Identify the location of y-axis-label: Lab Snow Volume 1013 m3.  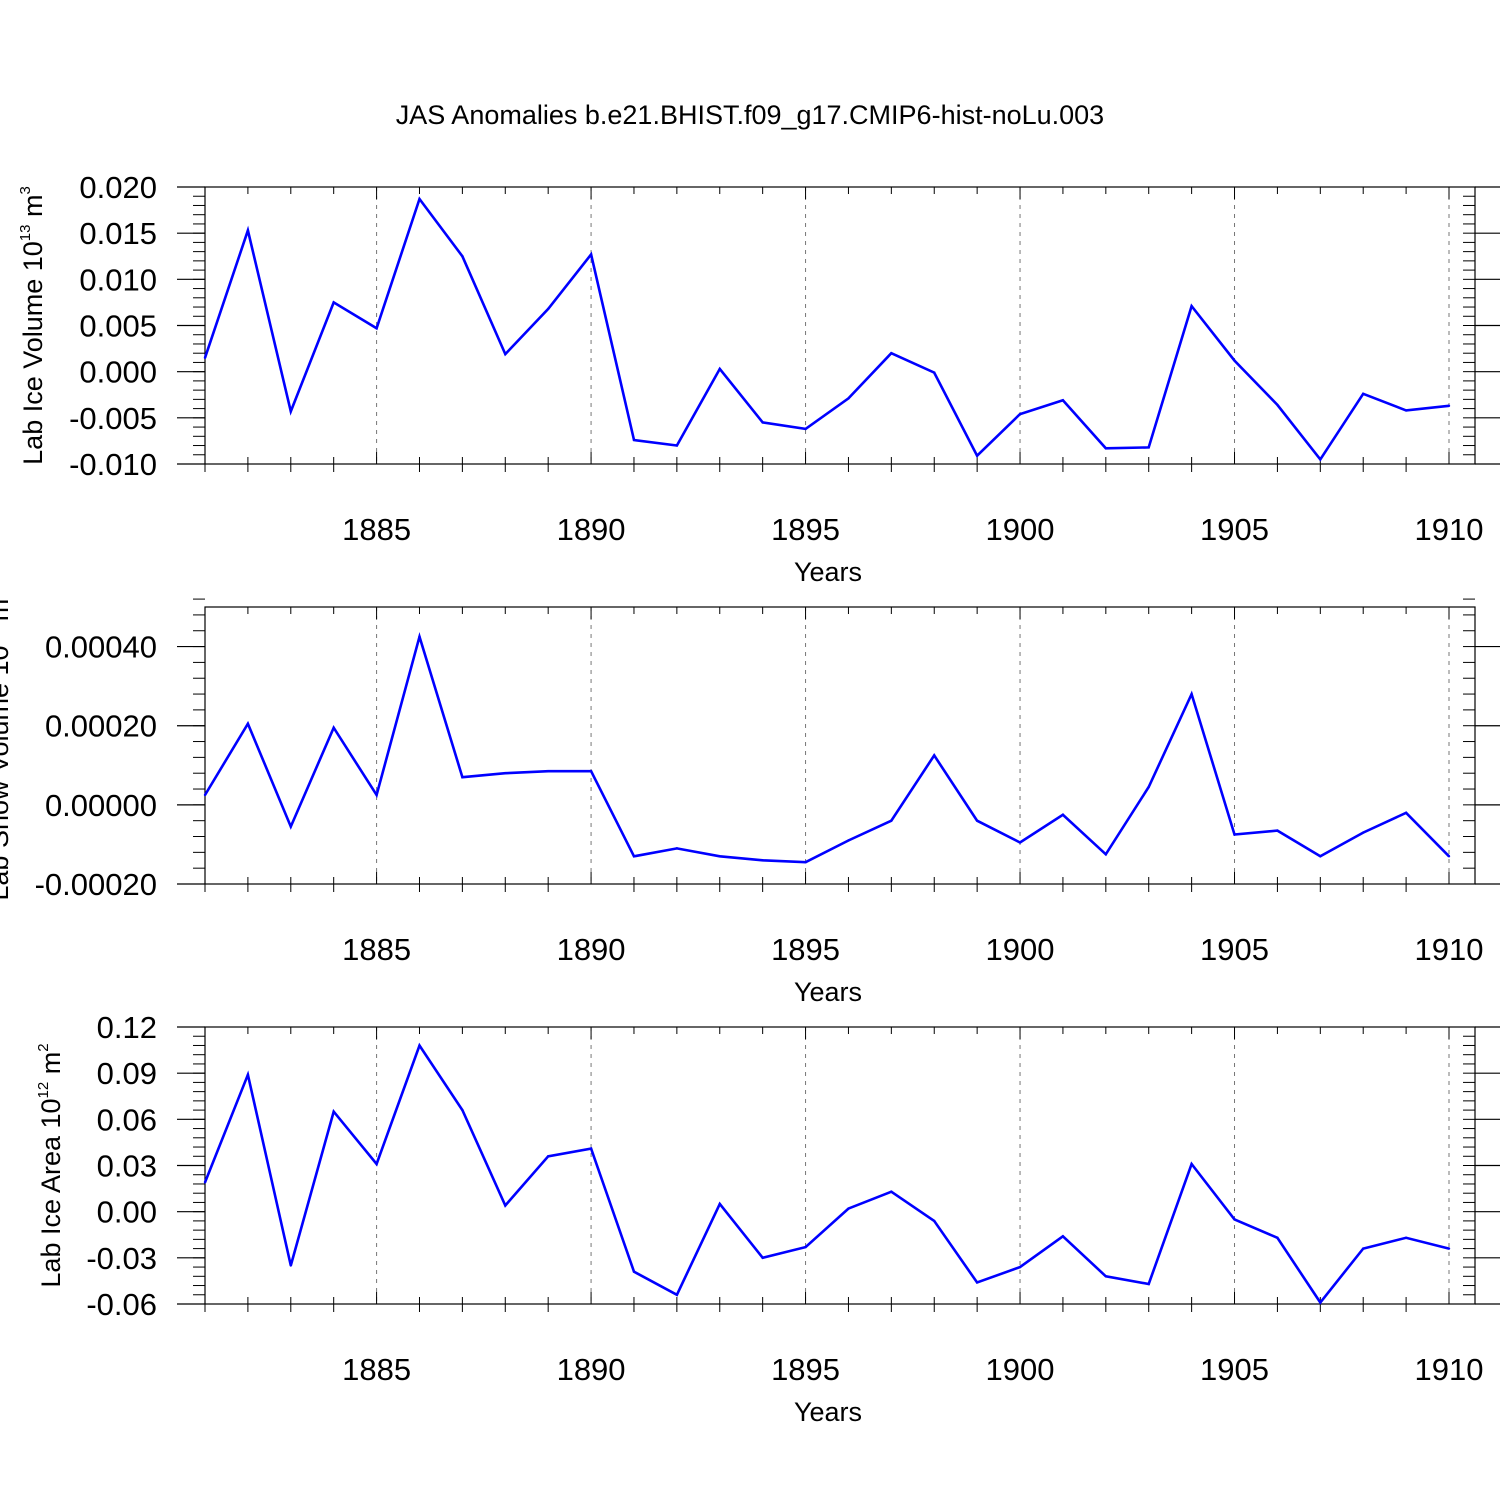
(7, 745).